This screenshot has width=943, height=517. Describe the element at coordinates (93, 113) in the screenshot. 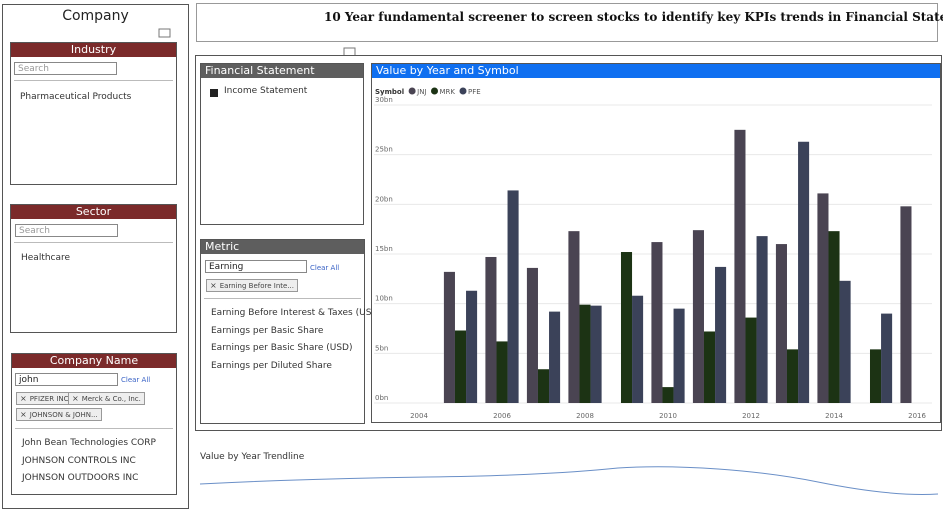

I see `industry-slicer: Industry Search Pharmaceutical Products` at that location.